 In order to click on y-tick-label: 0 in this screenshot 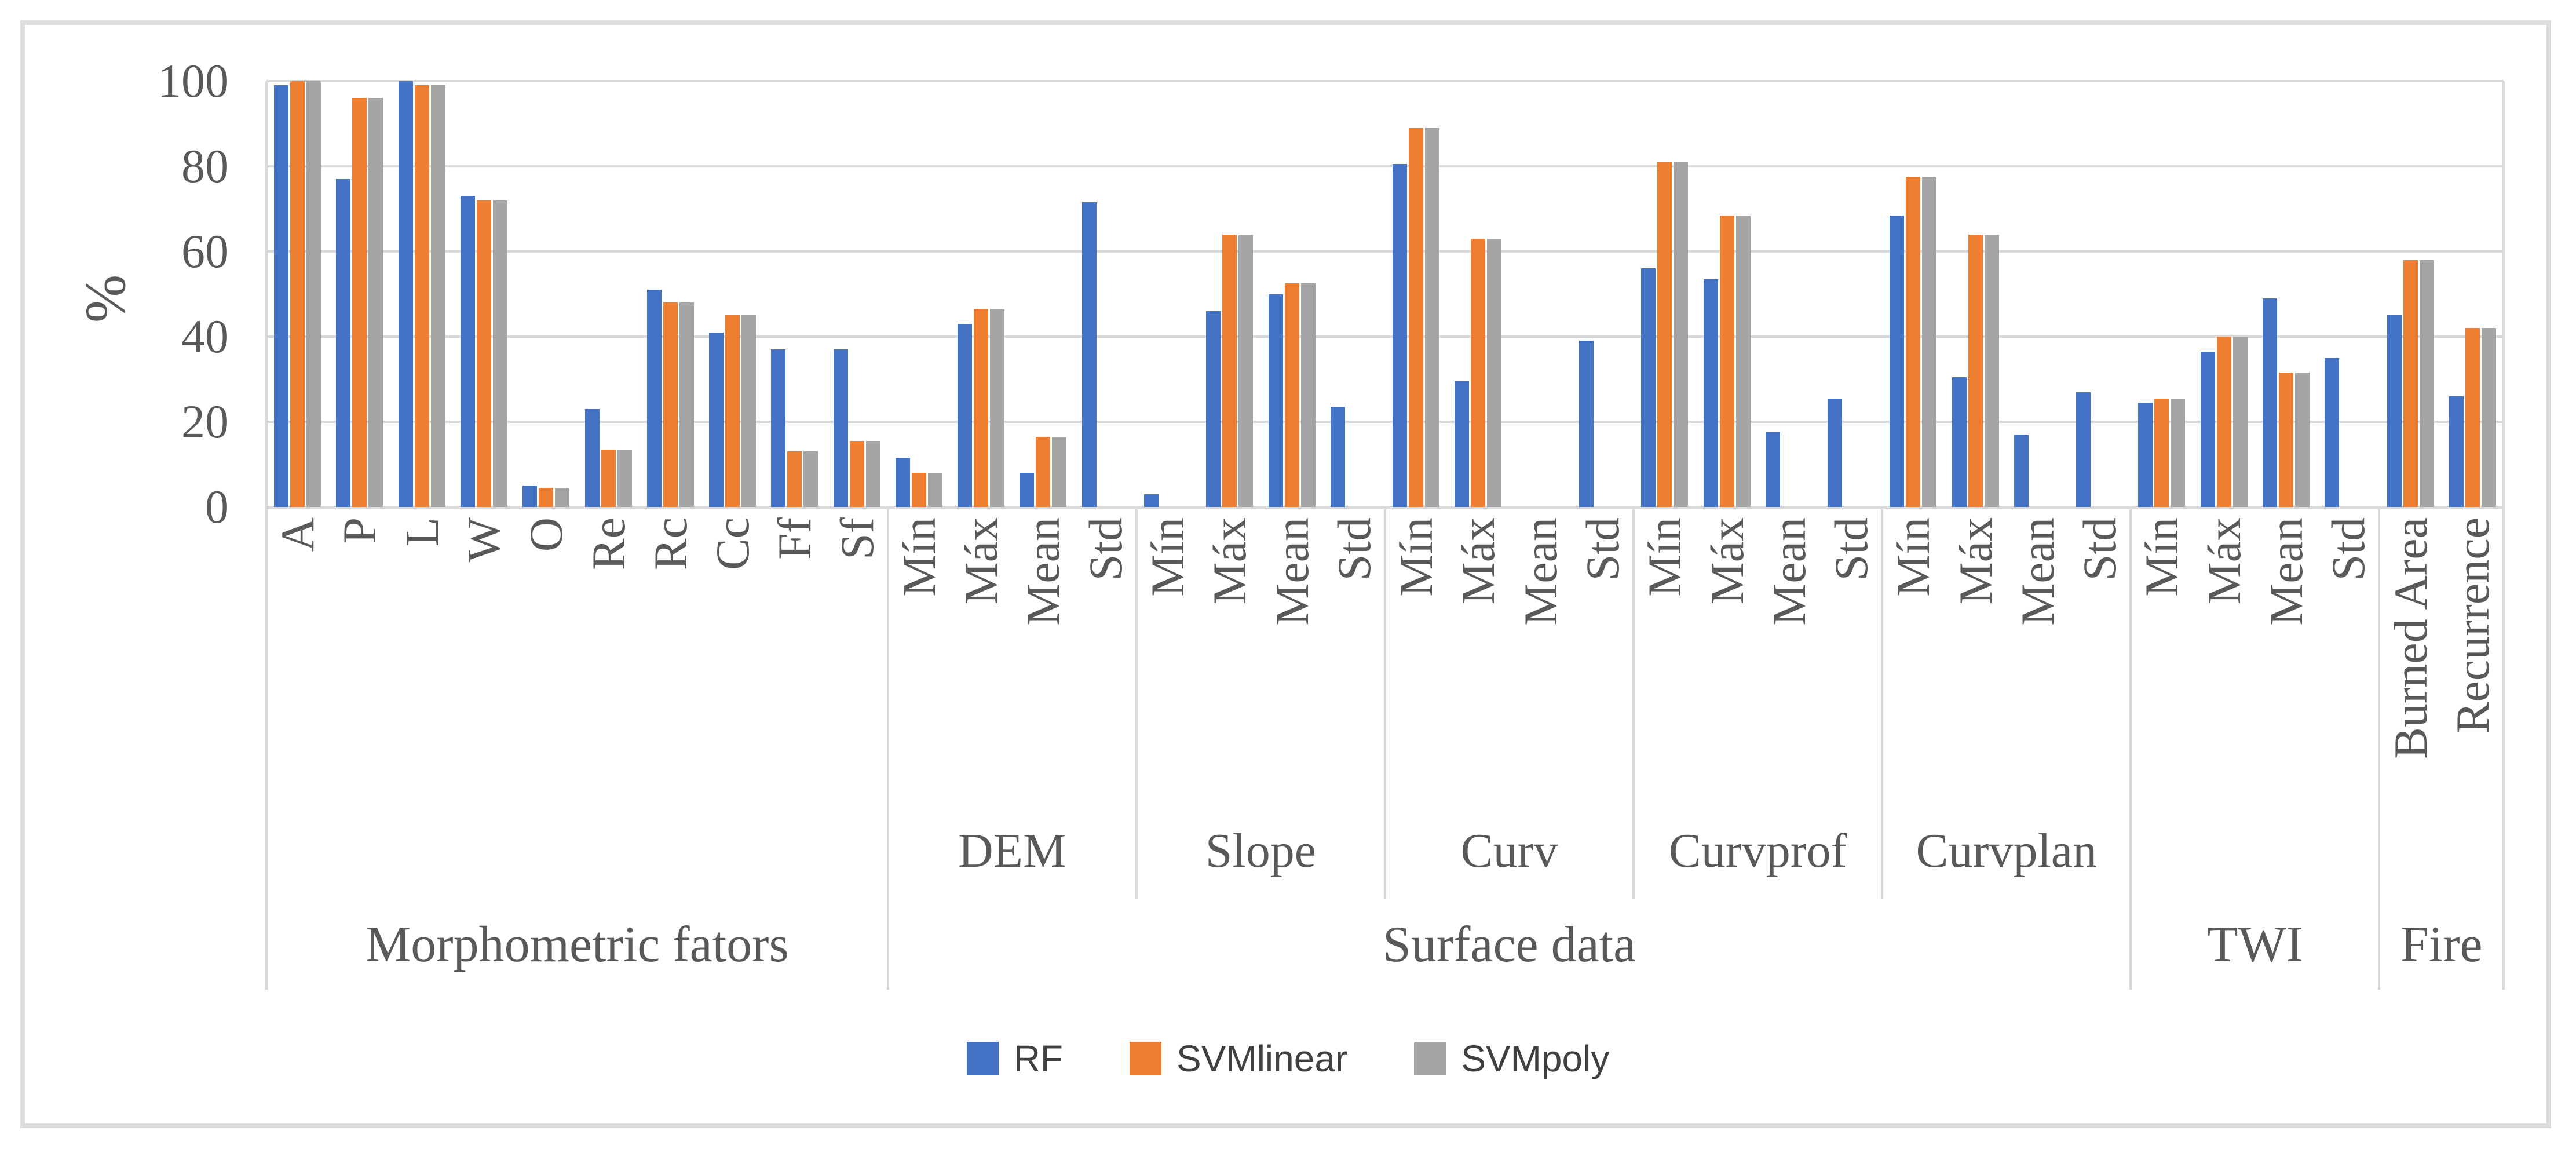, I will do `click(217, 506)`.